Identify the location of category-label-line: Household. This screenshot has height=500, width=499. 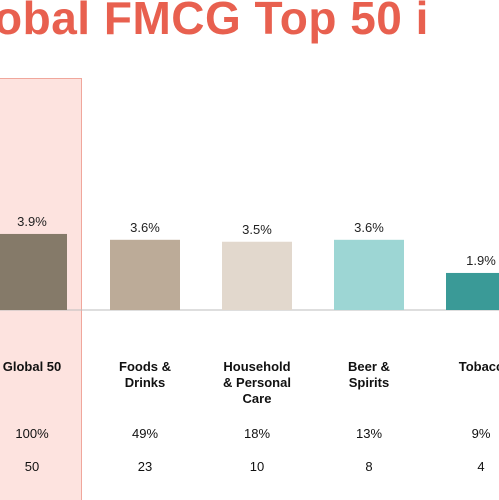
(257, 366).